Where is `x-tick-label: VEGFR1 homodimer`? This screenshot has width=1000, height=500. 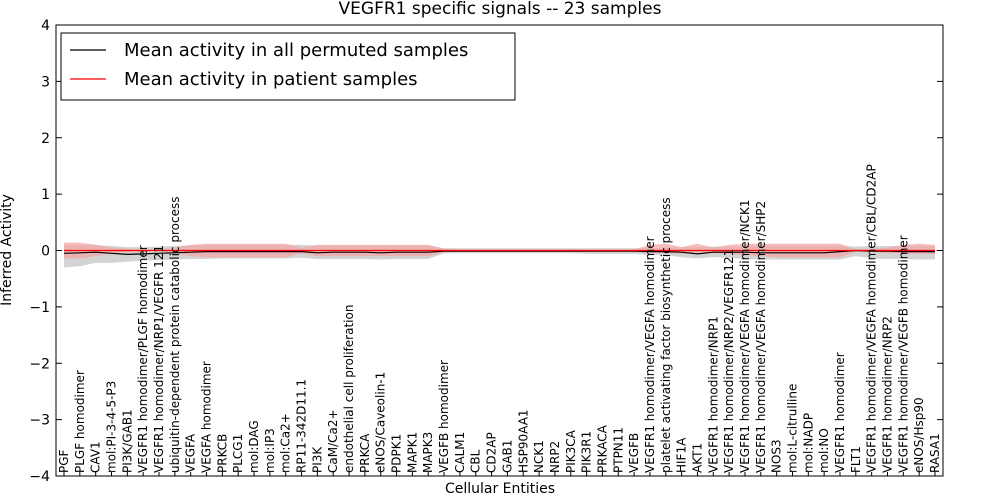
x-tick-label: VEGFR1 homodimer is located at coordinates (840, 412).